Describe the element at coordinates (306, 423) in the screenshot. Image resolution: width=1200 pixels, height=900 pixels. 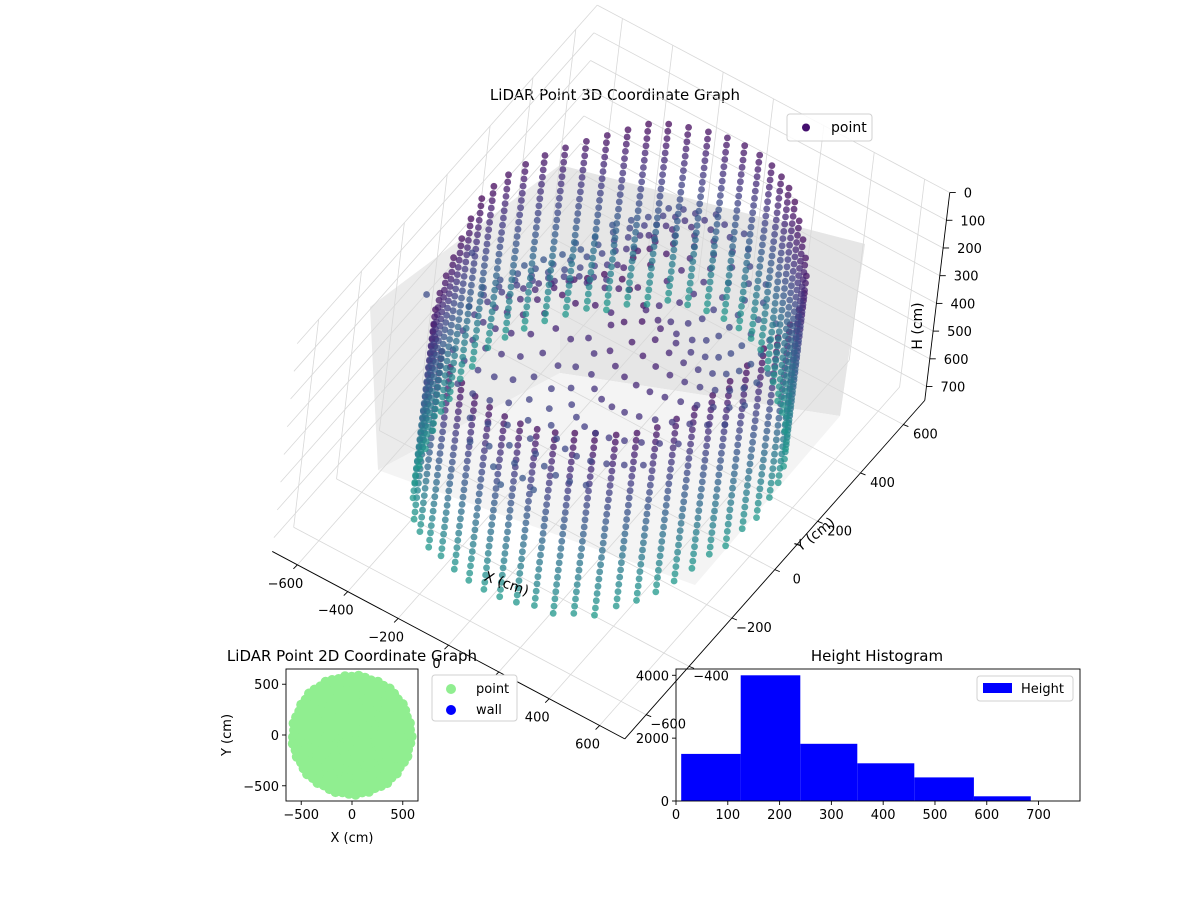
I see `grid-y-side` at that location.